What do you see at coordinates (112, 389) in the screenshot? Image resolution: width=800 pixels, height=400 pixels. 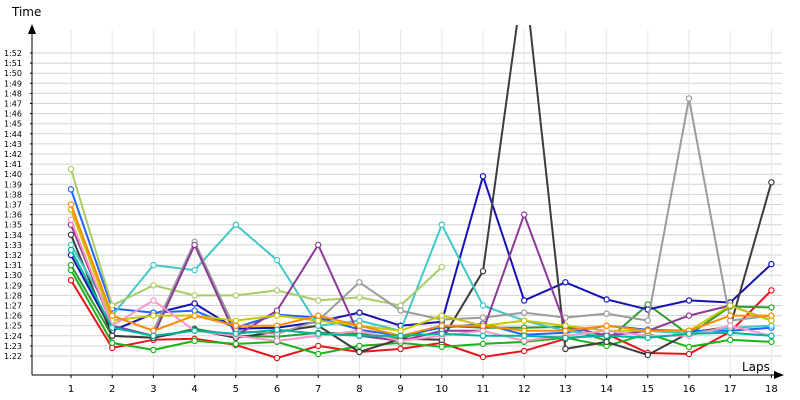 I see `x-tick-label: 2` at bounding box center [112, 389].